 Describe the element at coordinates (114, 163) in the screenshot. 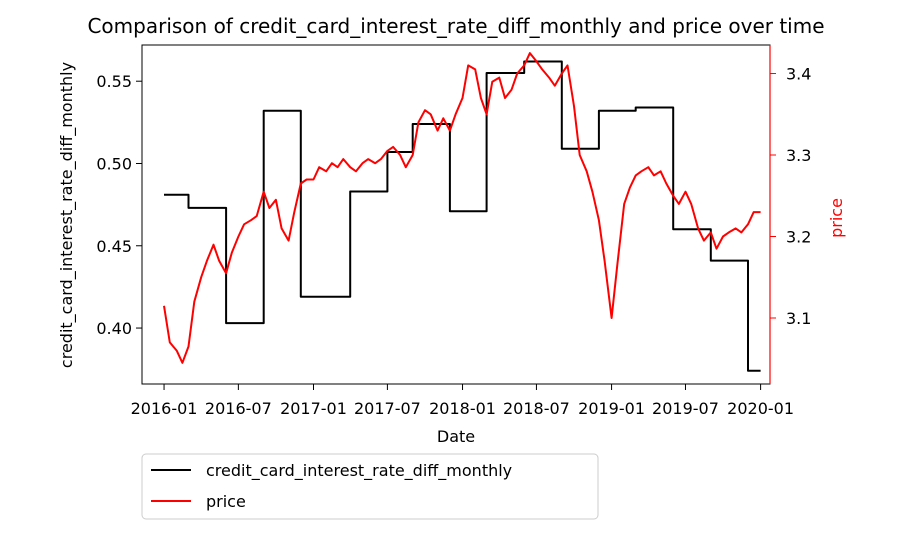

I see `left-y-tick-label: 0.50` at that location.